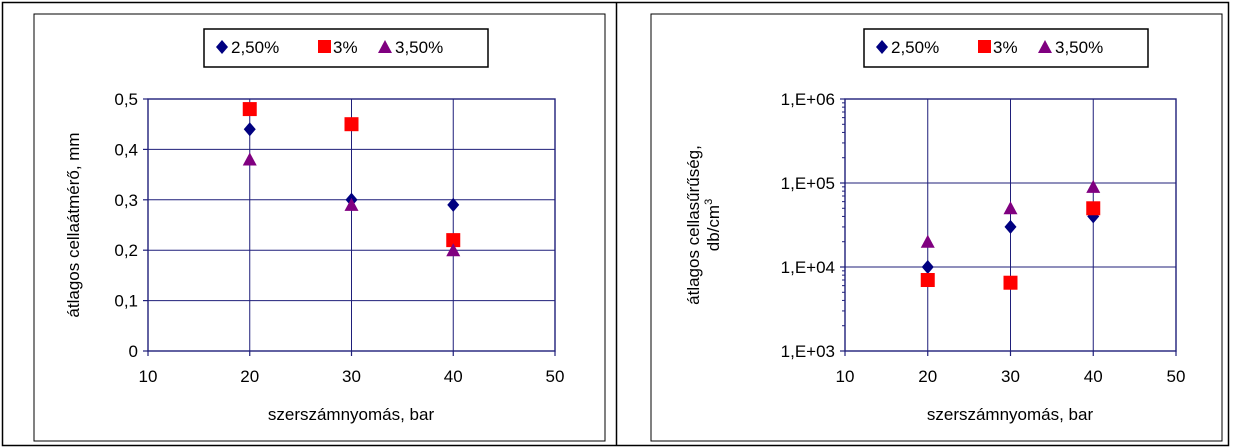 The width and height of the screenshot is (1233, 448). Describe the element at coordinates (1176, 376) in the screenshot. I see `right-x-tick-label: 50` at that location.